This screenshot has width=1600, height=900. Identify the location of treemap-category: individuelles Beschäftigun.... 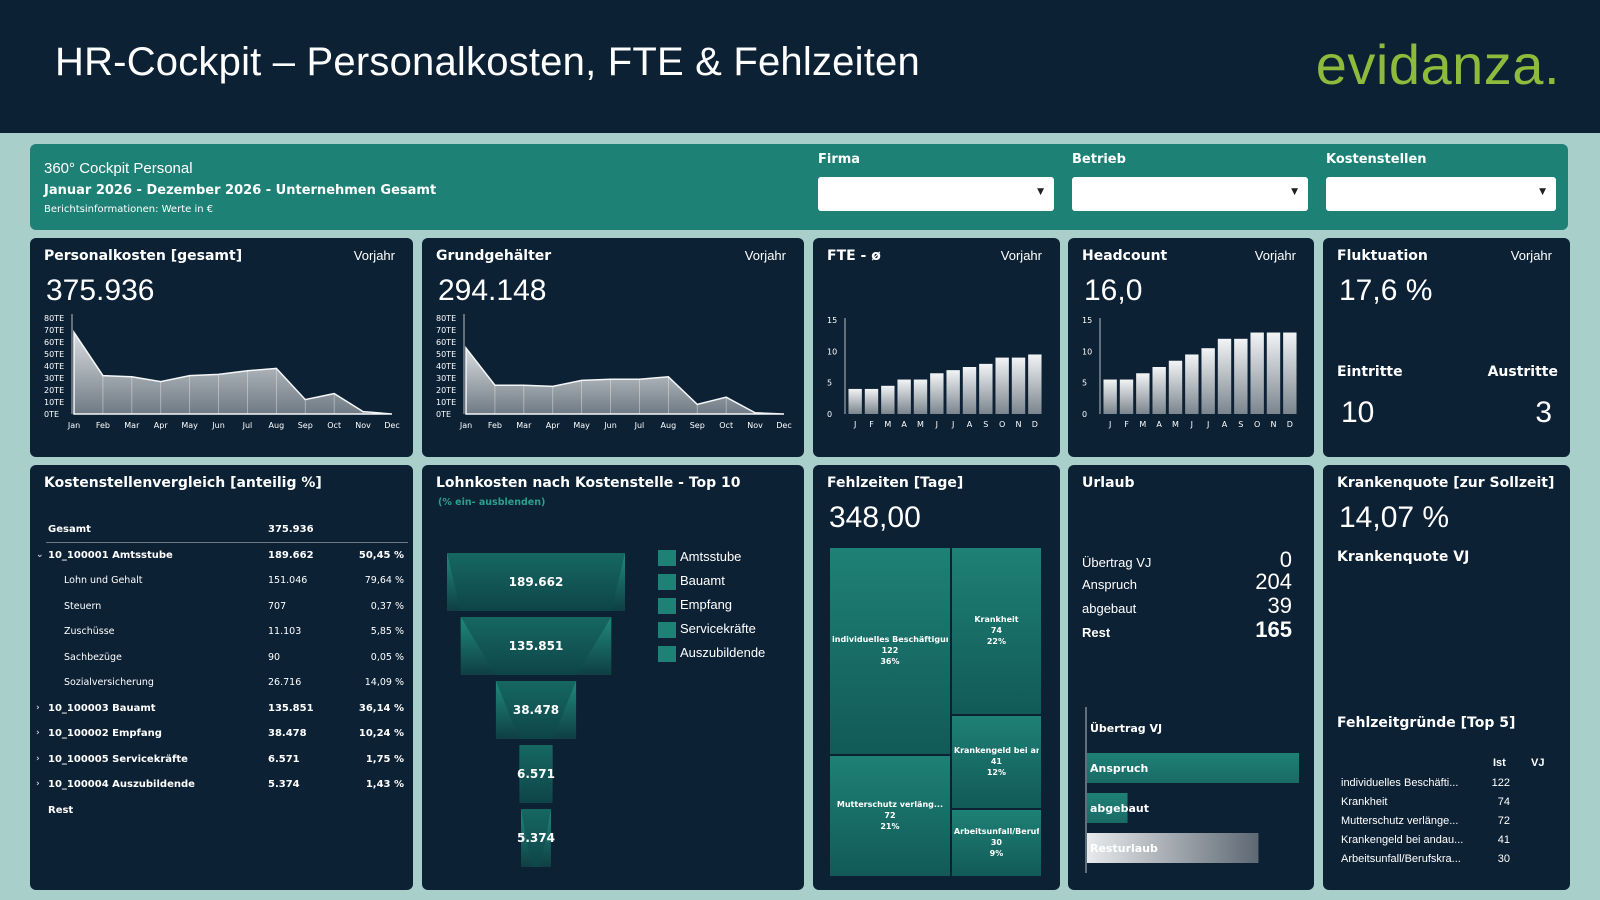
(890, 639).